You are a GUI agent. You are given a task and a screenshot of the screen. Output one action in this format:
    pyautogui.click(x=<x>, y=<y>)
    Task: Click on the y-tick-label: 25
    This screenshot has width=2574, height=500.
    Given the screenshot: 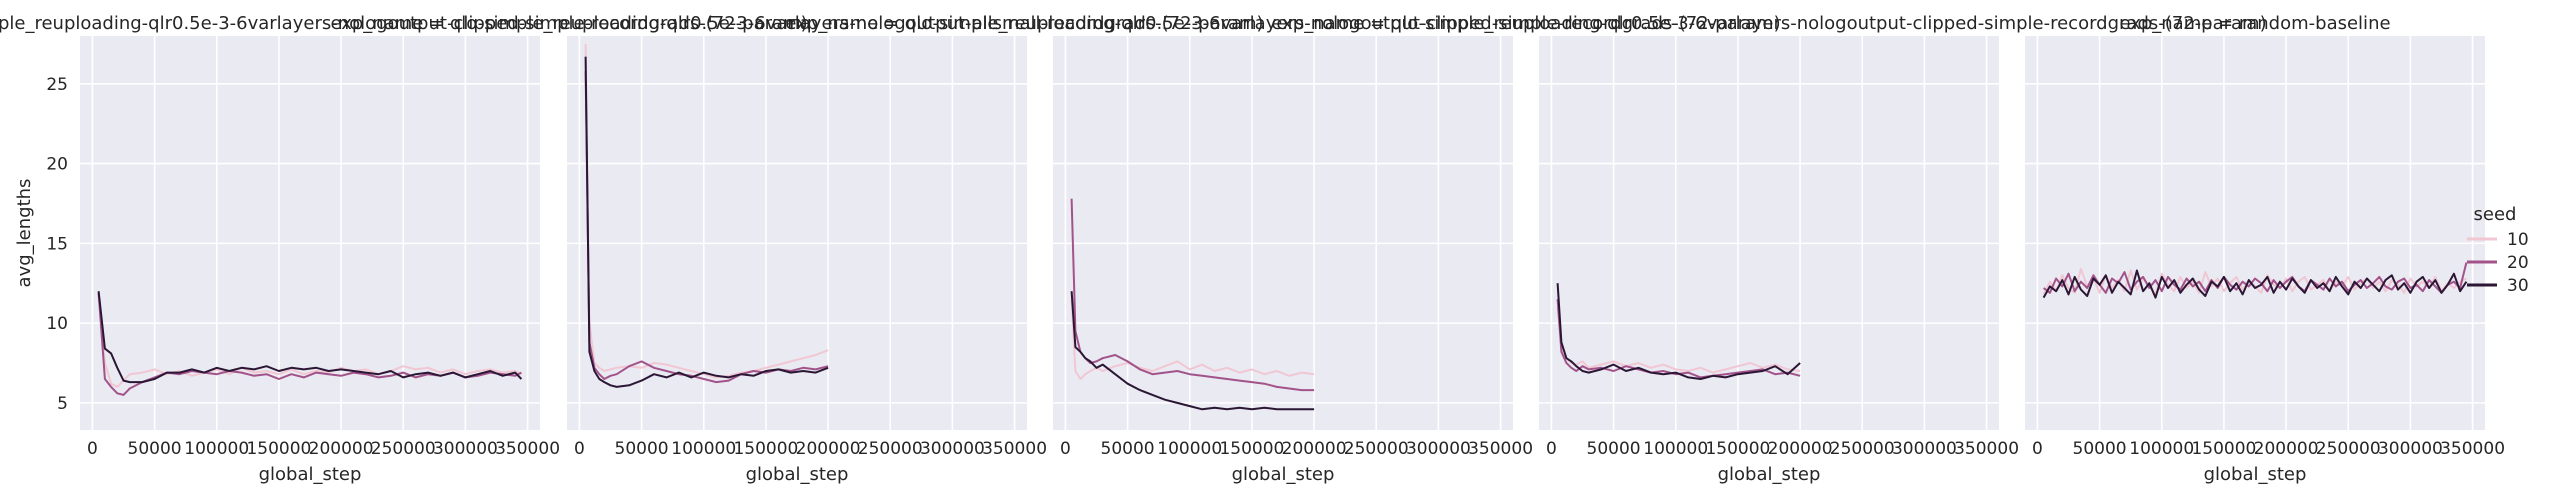 What is the action you would take?
    pyautogui.click(x=57, y=85)
    